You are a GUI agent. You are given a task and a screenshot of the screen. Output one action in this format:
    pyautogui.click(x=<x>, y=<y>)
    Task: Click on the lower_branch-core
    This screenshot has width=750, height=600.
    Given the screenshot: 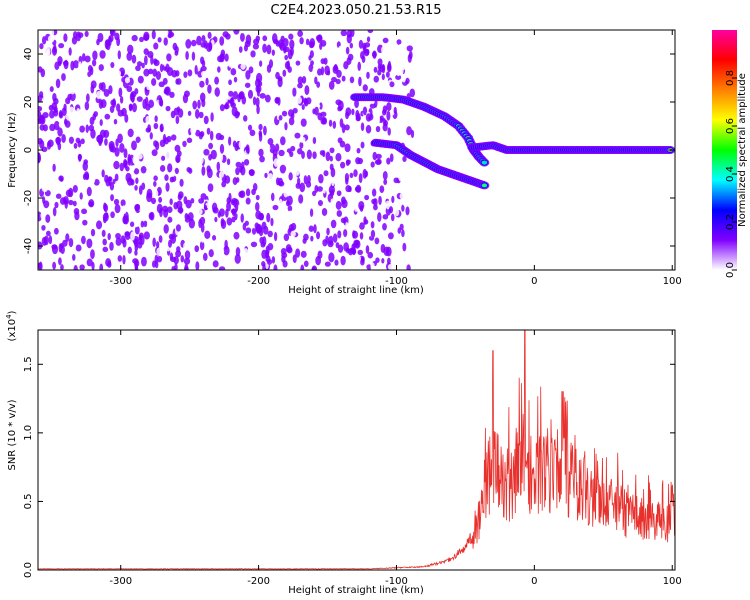 What is the action you would take?
    pyautogui.click(x=484, y=185)
    